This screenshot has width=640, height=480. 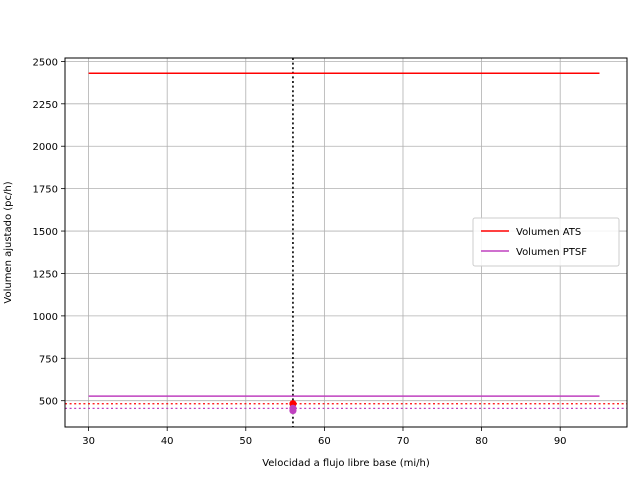 What do you see at coordinates (45, 147) in the screenshot?
I see `y-tick-label: 2000` at bounding box center [45, 147].